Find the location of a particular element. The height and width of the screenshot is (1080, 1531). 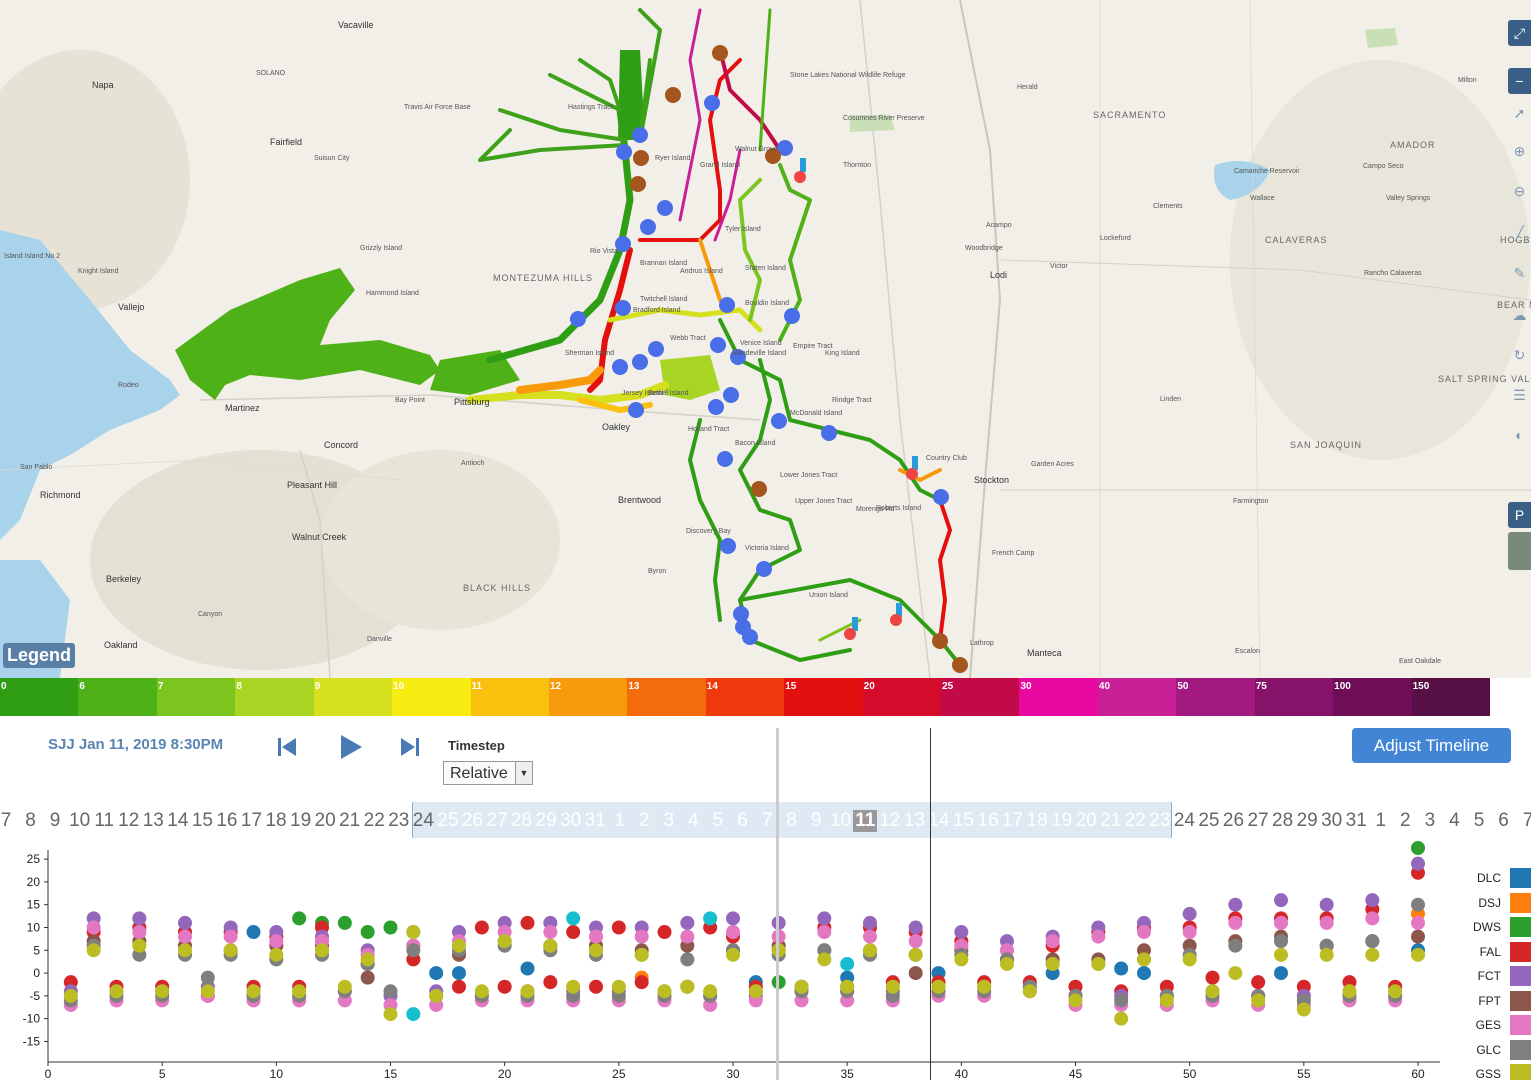

zoom-in-icon: ⊕ is located at coordinates (1519, 150).